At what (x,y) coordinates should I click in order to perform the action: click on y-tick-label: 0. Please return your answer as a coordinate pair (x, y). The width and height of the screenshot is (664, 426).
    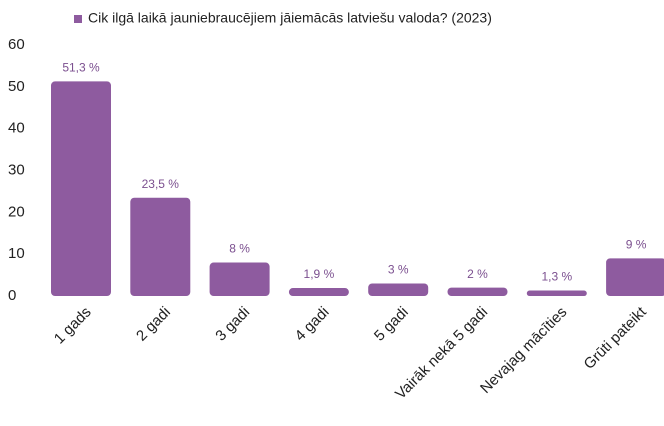
    Looking at the image, I should click on (12, 295).